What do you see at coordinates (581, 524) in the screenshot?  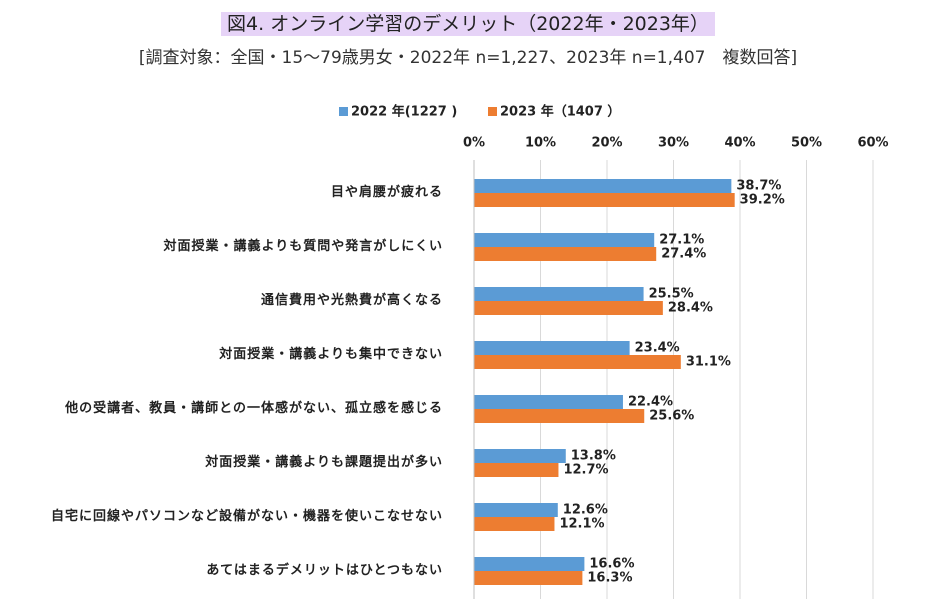 I see `data-label: 12.1%` at bounding box center [581, 524].